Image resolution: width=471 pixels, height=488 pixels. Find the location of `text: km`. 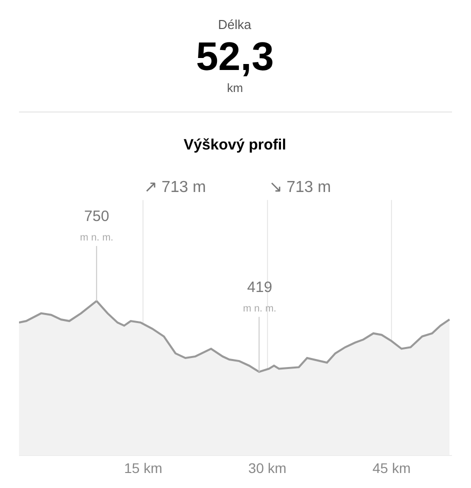

text: km is located at coordinates (235, 88).